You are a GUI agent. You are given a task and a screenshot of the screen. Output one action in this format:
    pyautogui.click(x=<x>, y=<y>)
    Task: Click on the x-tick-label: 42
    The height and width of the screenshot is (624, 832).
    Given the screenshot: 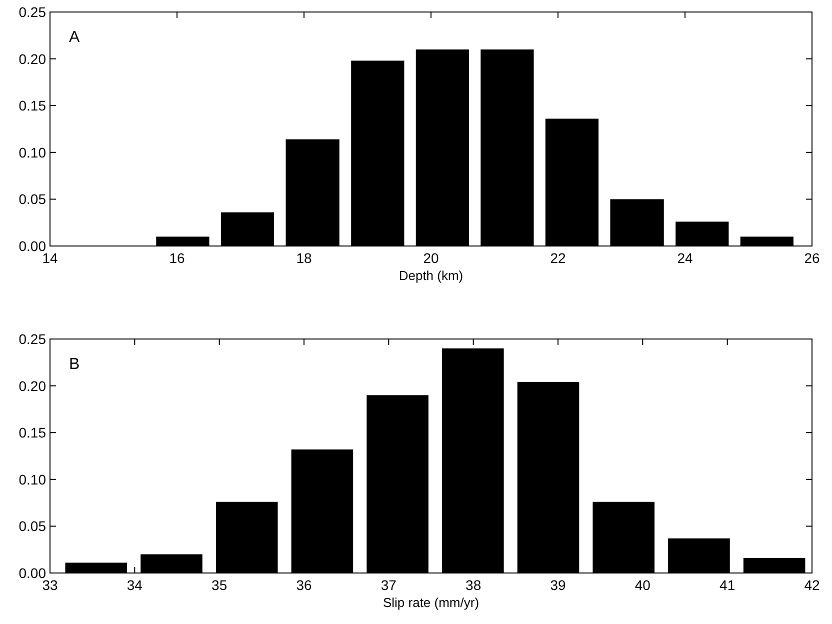 What is the action you would take?
    pyautogui.click(x=812, y=585)
    